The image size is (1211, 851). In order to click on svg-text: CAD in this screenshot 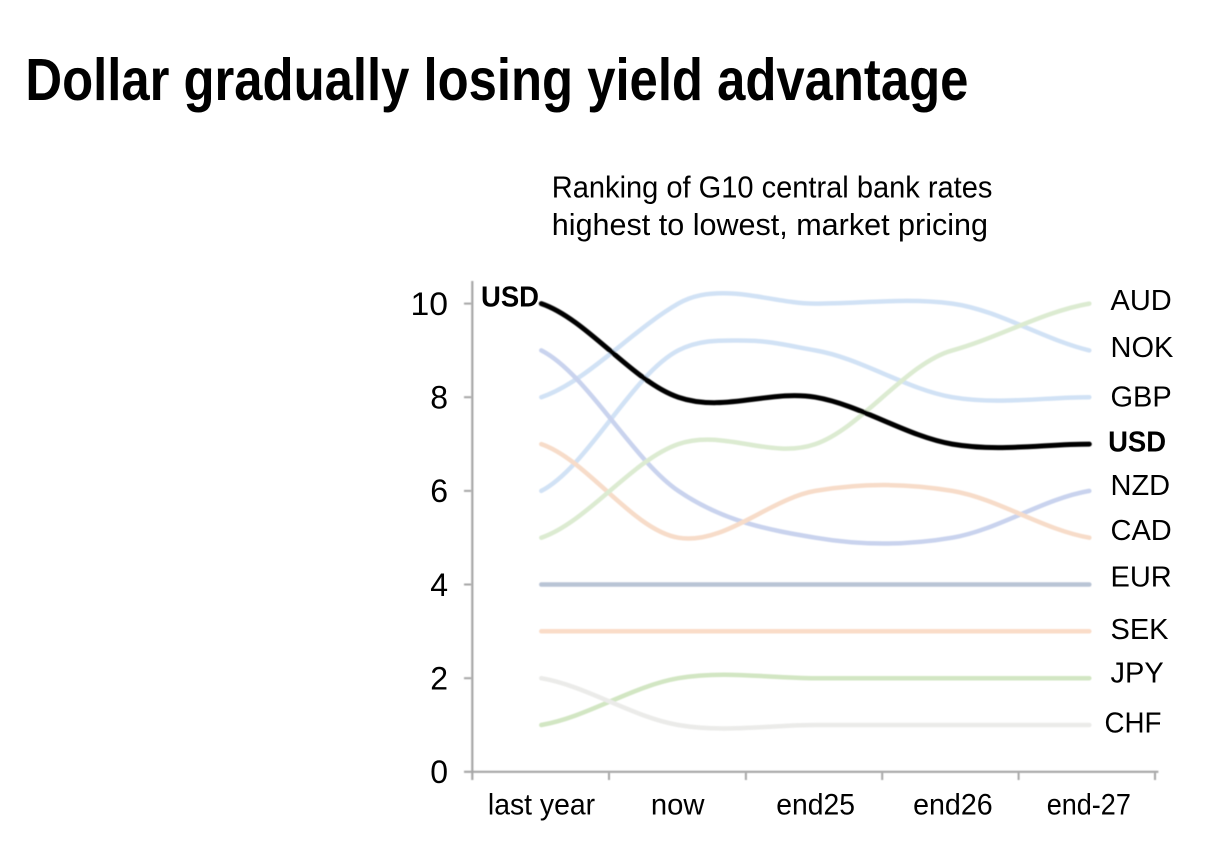, I will do `click(1141, 531)`.